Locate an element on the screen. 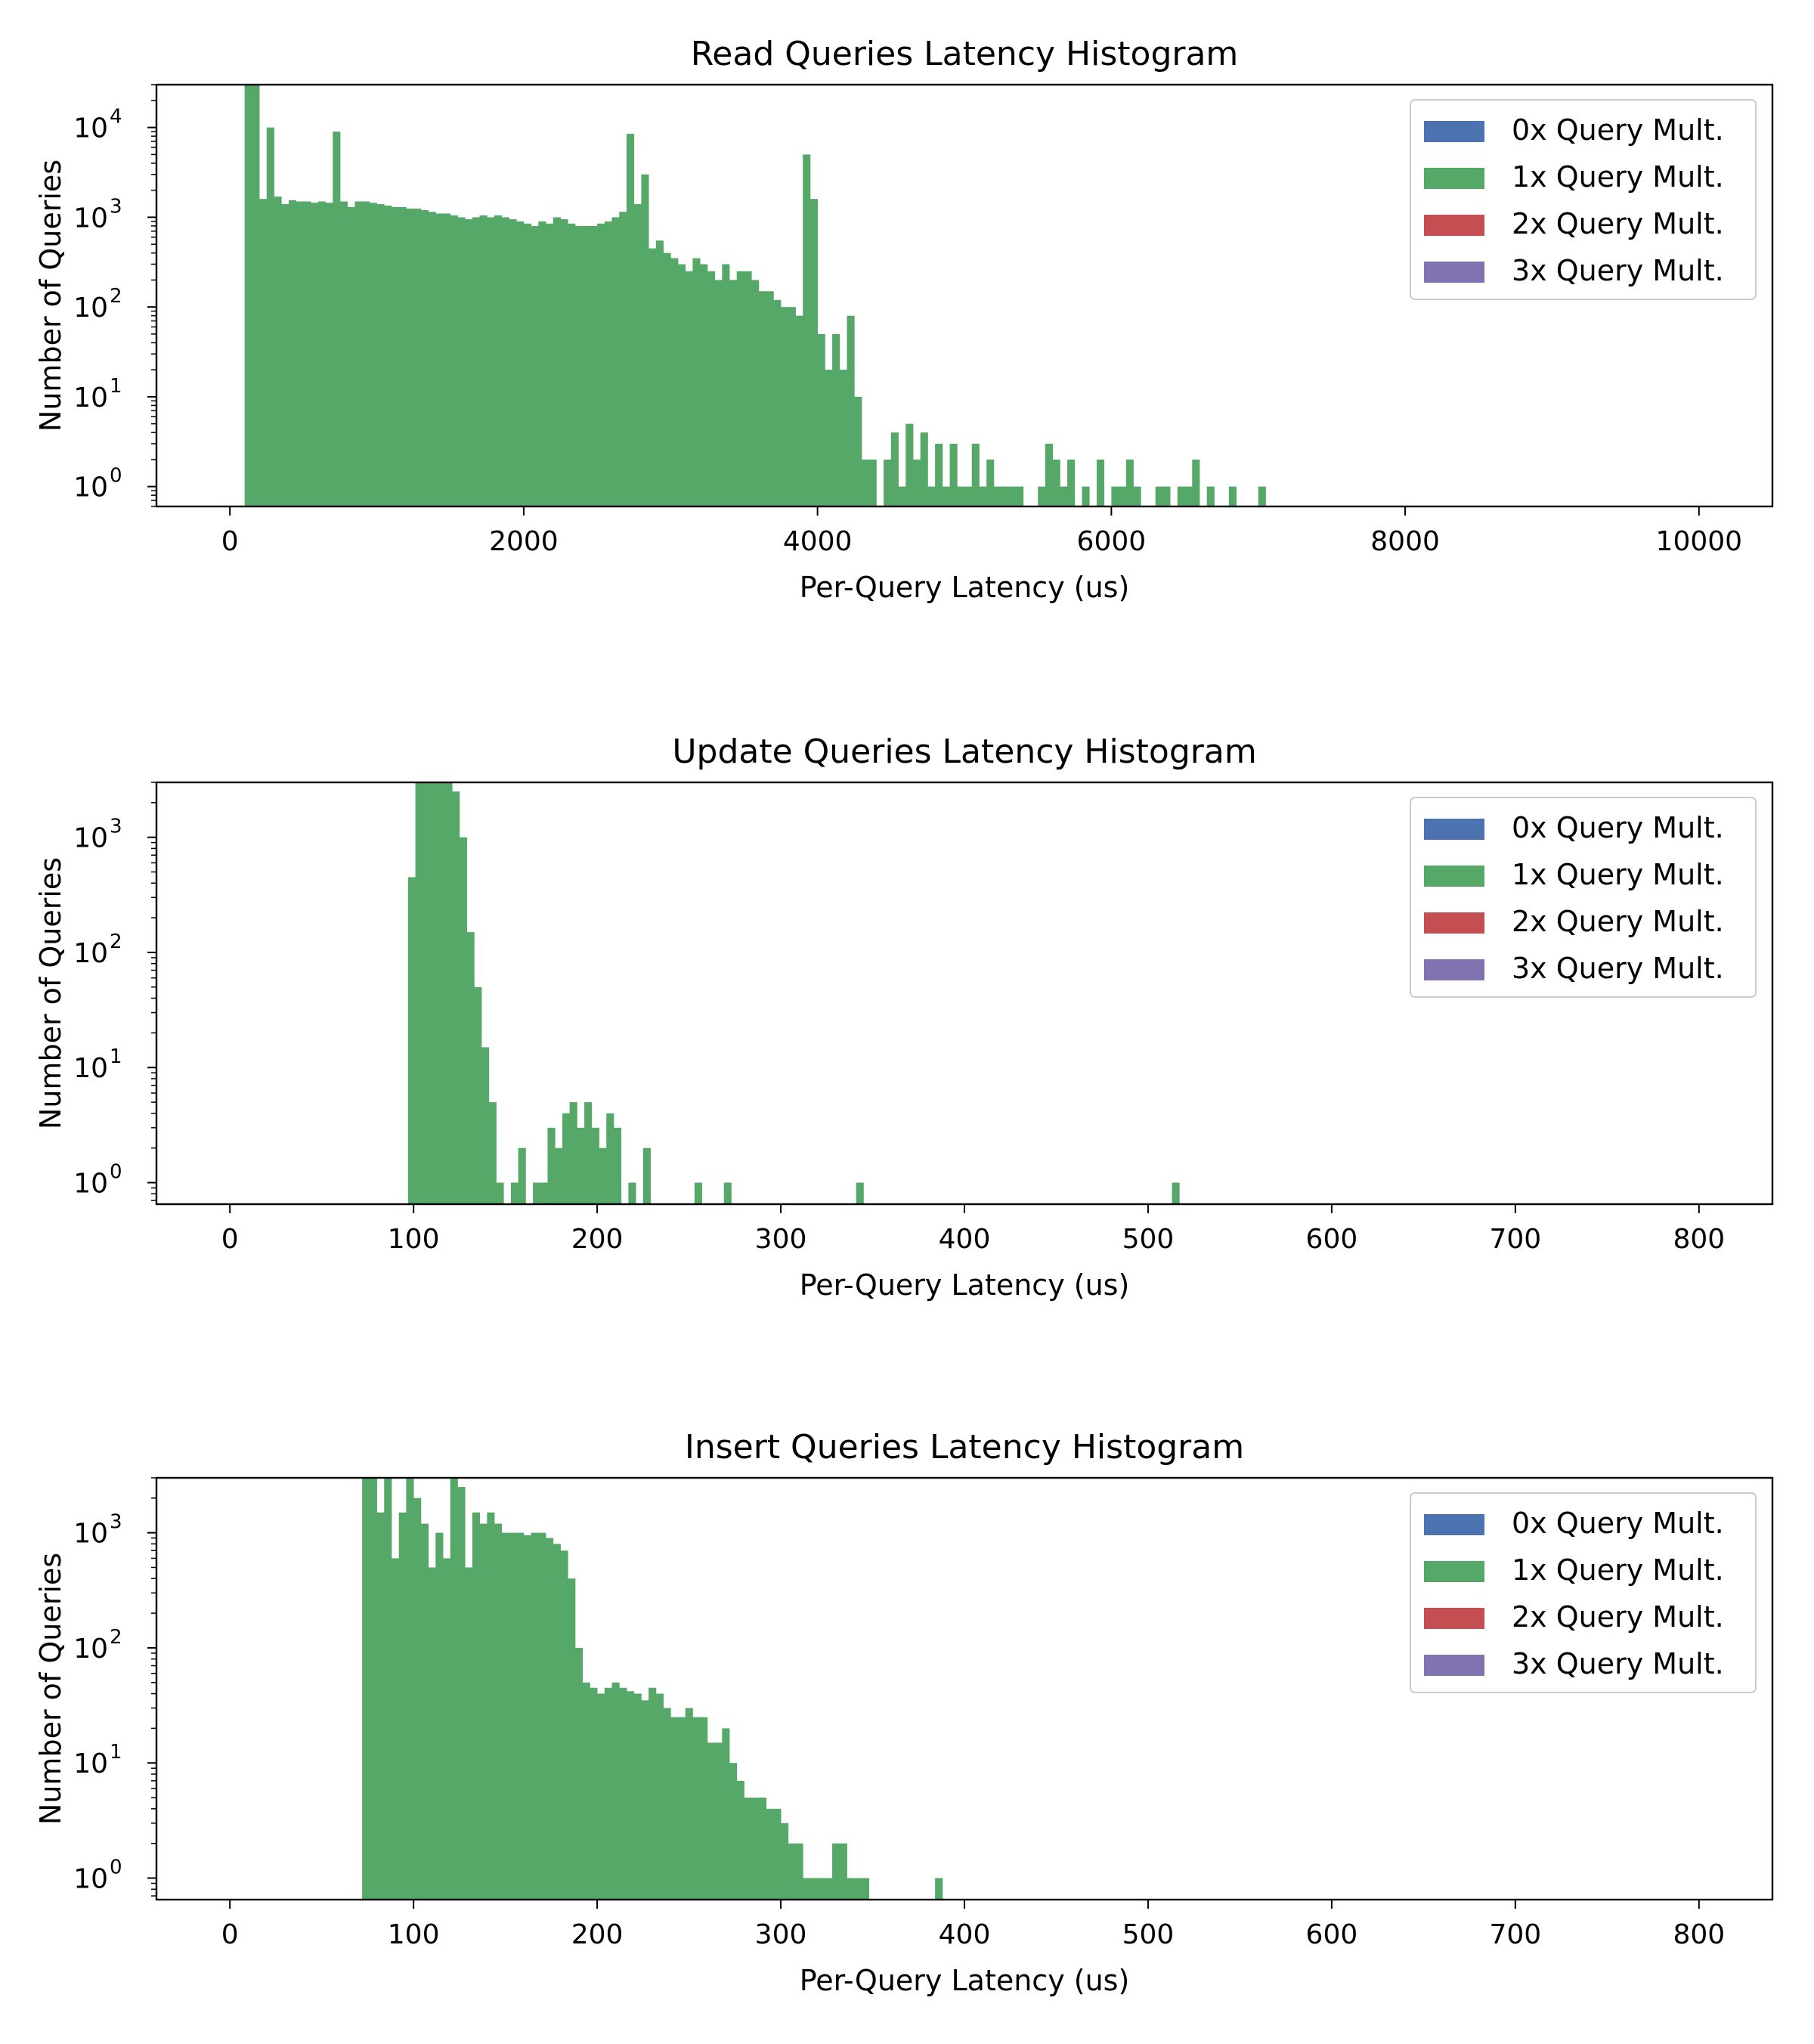  legend-entry: 0x Query Mult. is located at coordinates (1618, 827).